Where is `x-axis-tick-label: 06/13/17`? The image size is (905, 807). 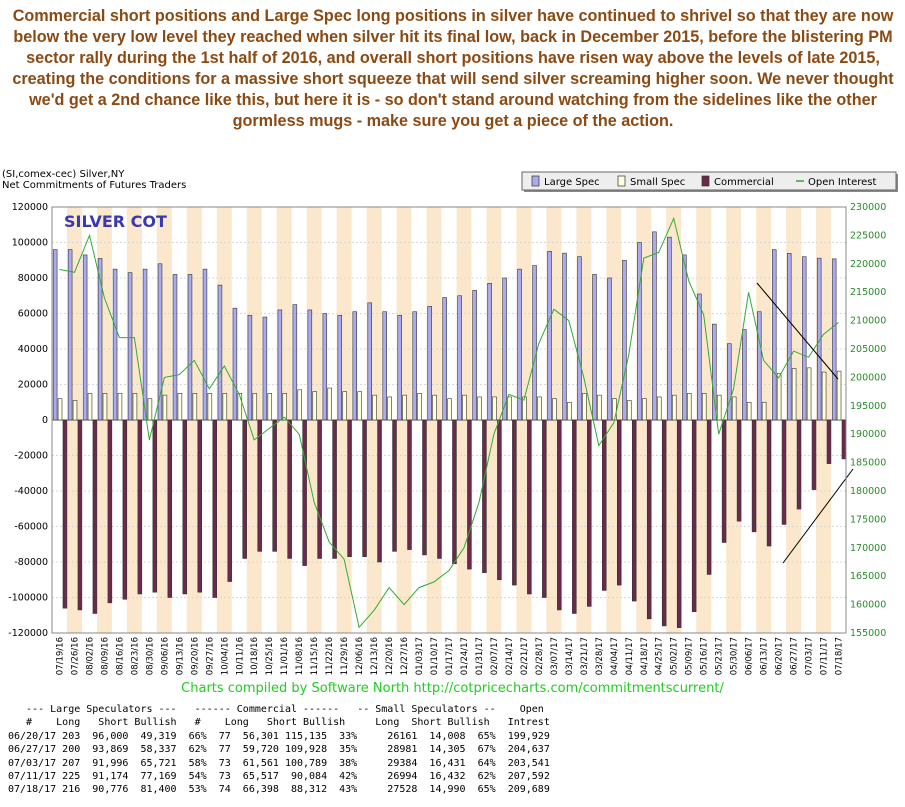 x-axis-tick-label: 06/13/17 is located at coordinates (765, 656).